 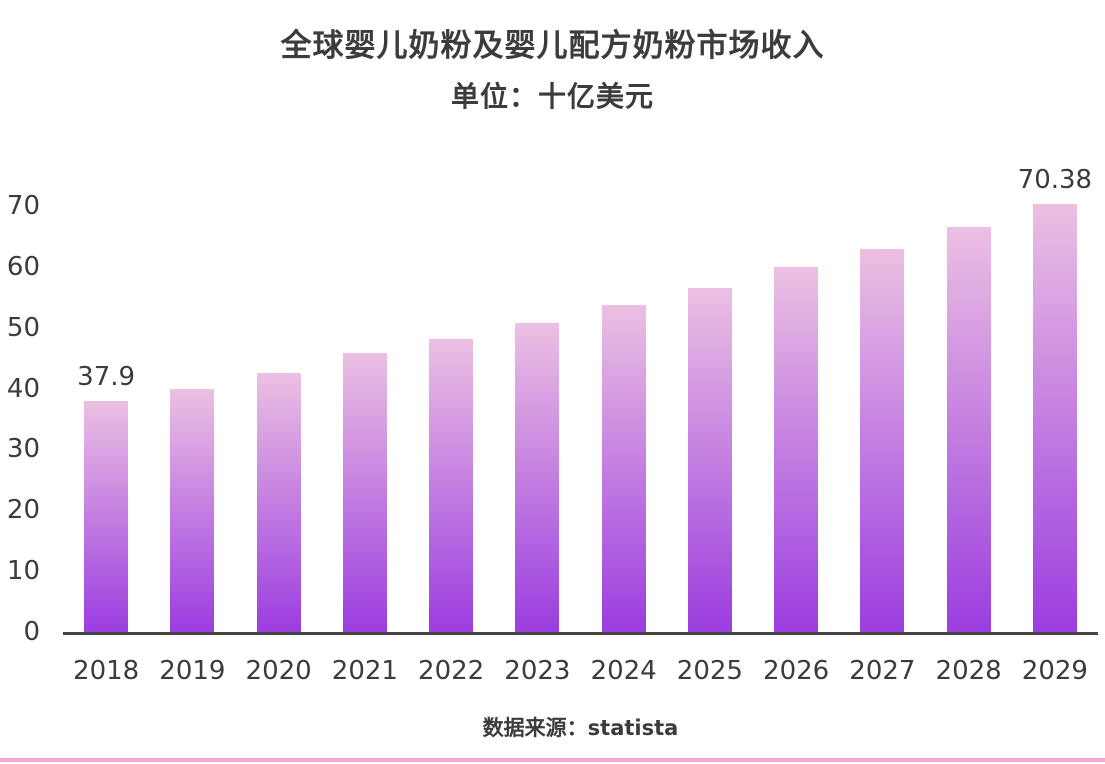 What do you see at coordinates (580, 633) in the screenshot?
I see `x-axis-line` at bounding box center [580, 633].